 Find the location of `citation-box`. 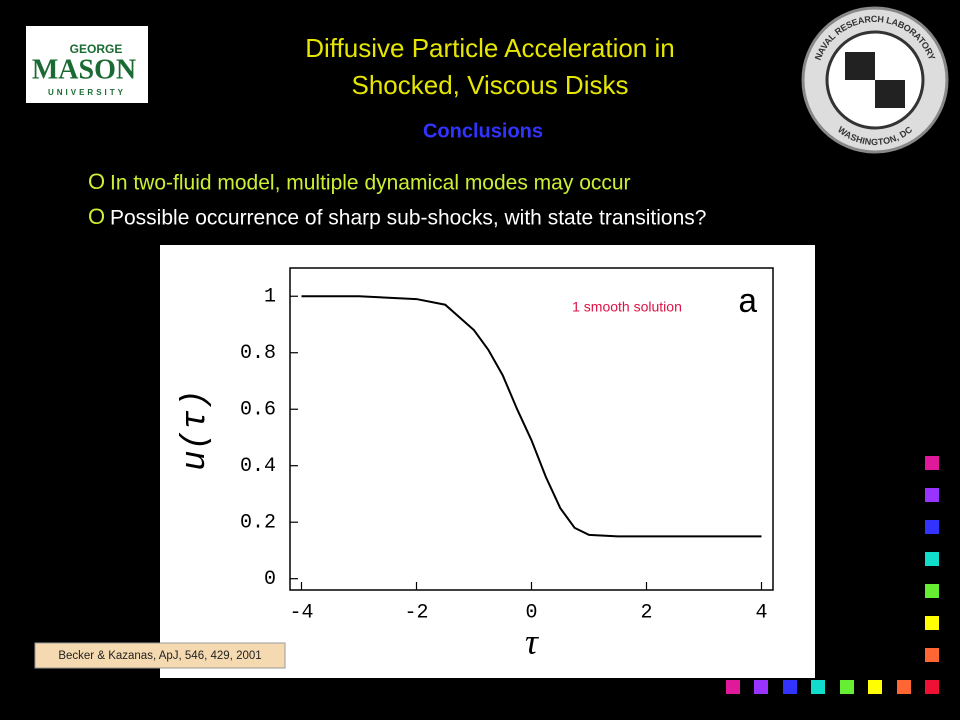

citation-box is located at coordinates (160, 655).